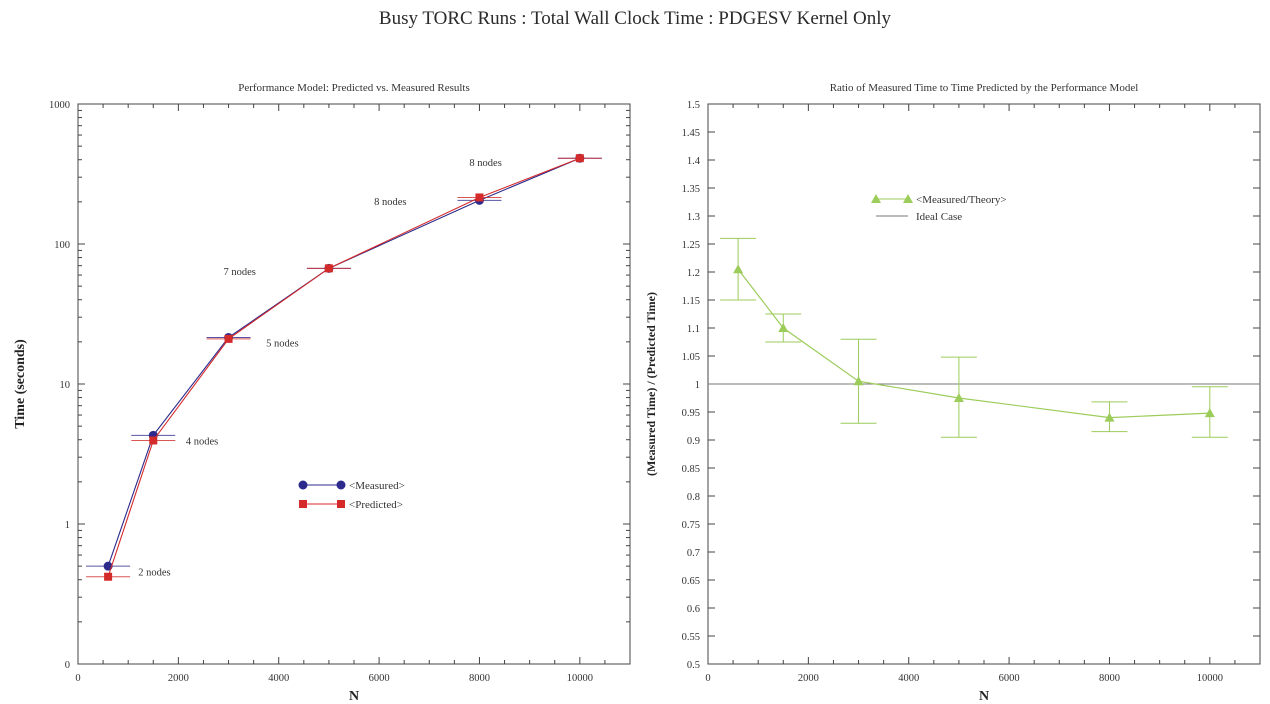  What do you see at coordinates (691, 133) in the screenshot?
I see `y-tick-label: 1.45` at bounding box center [691, 133].